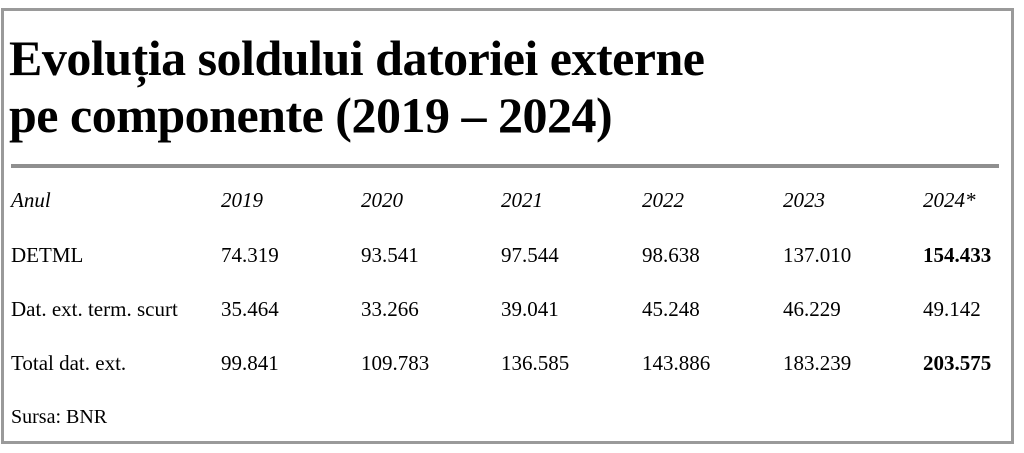 The image size is (1024, 453). What do you see at coordinates (250, 363) in the screenshot?
I see `cell-value: 99.841` at bounding box center [250, 363].